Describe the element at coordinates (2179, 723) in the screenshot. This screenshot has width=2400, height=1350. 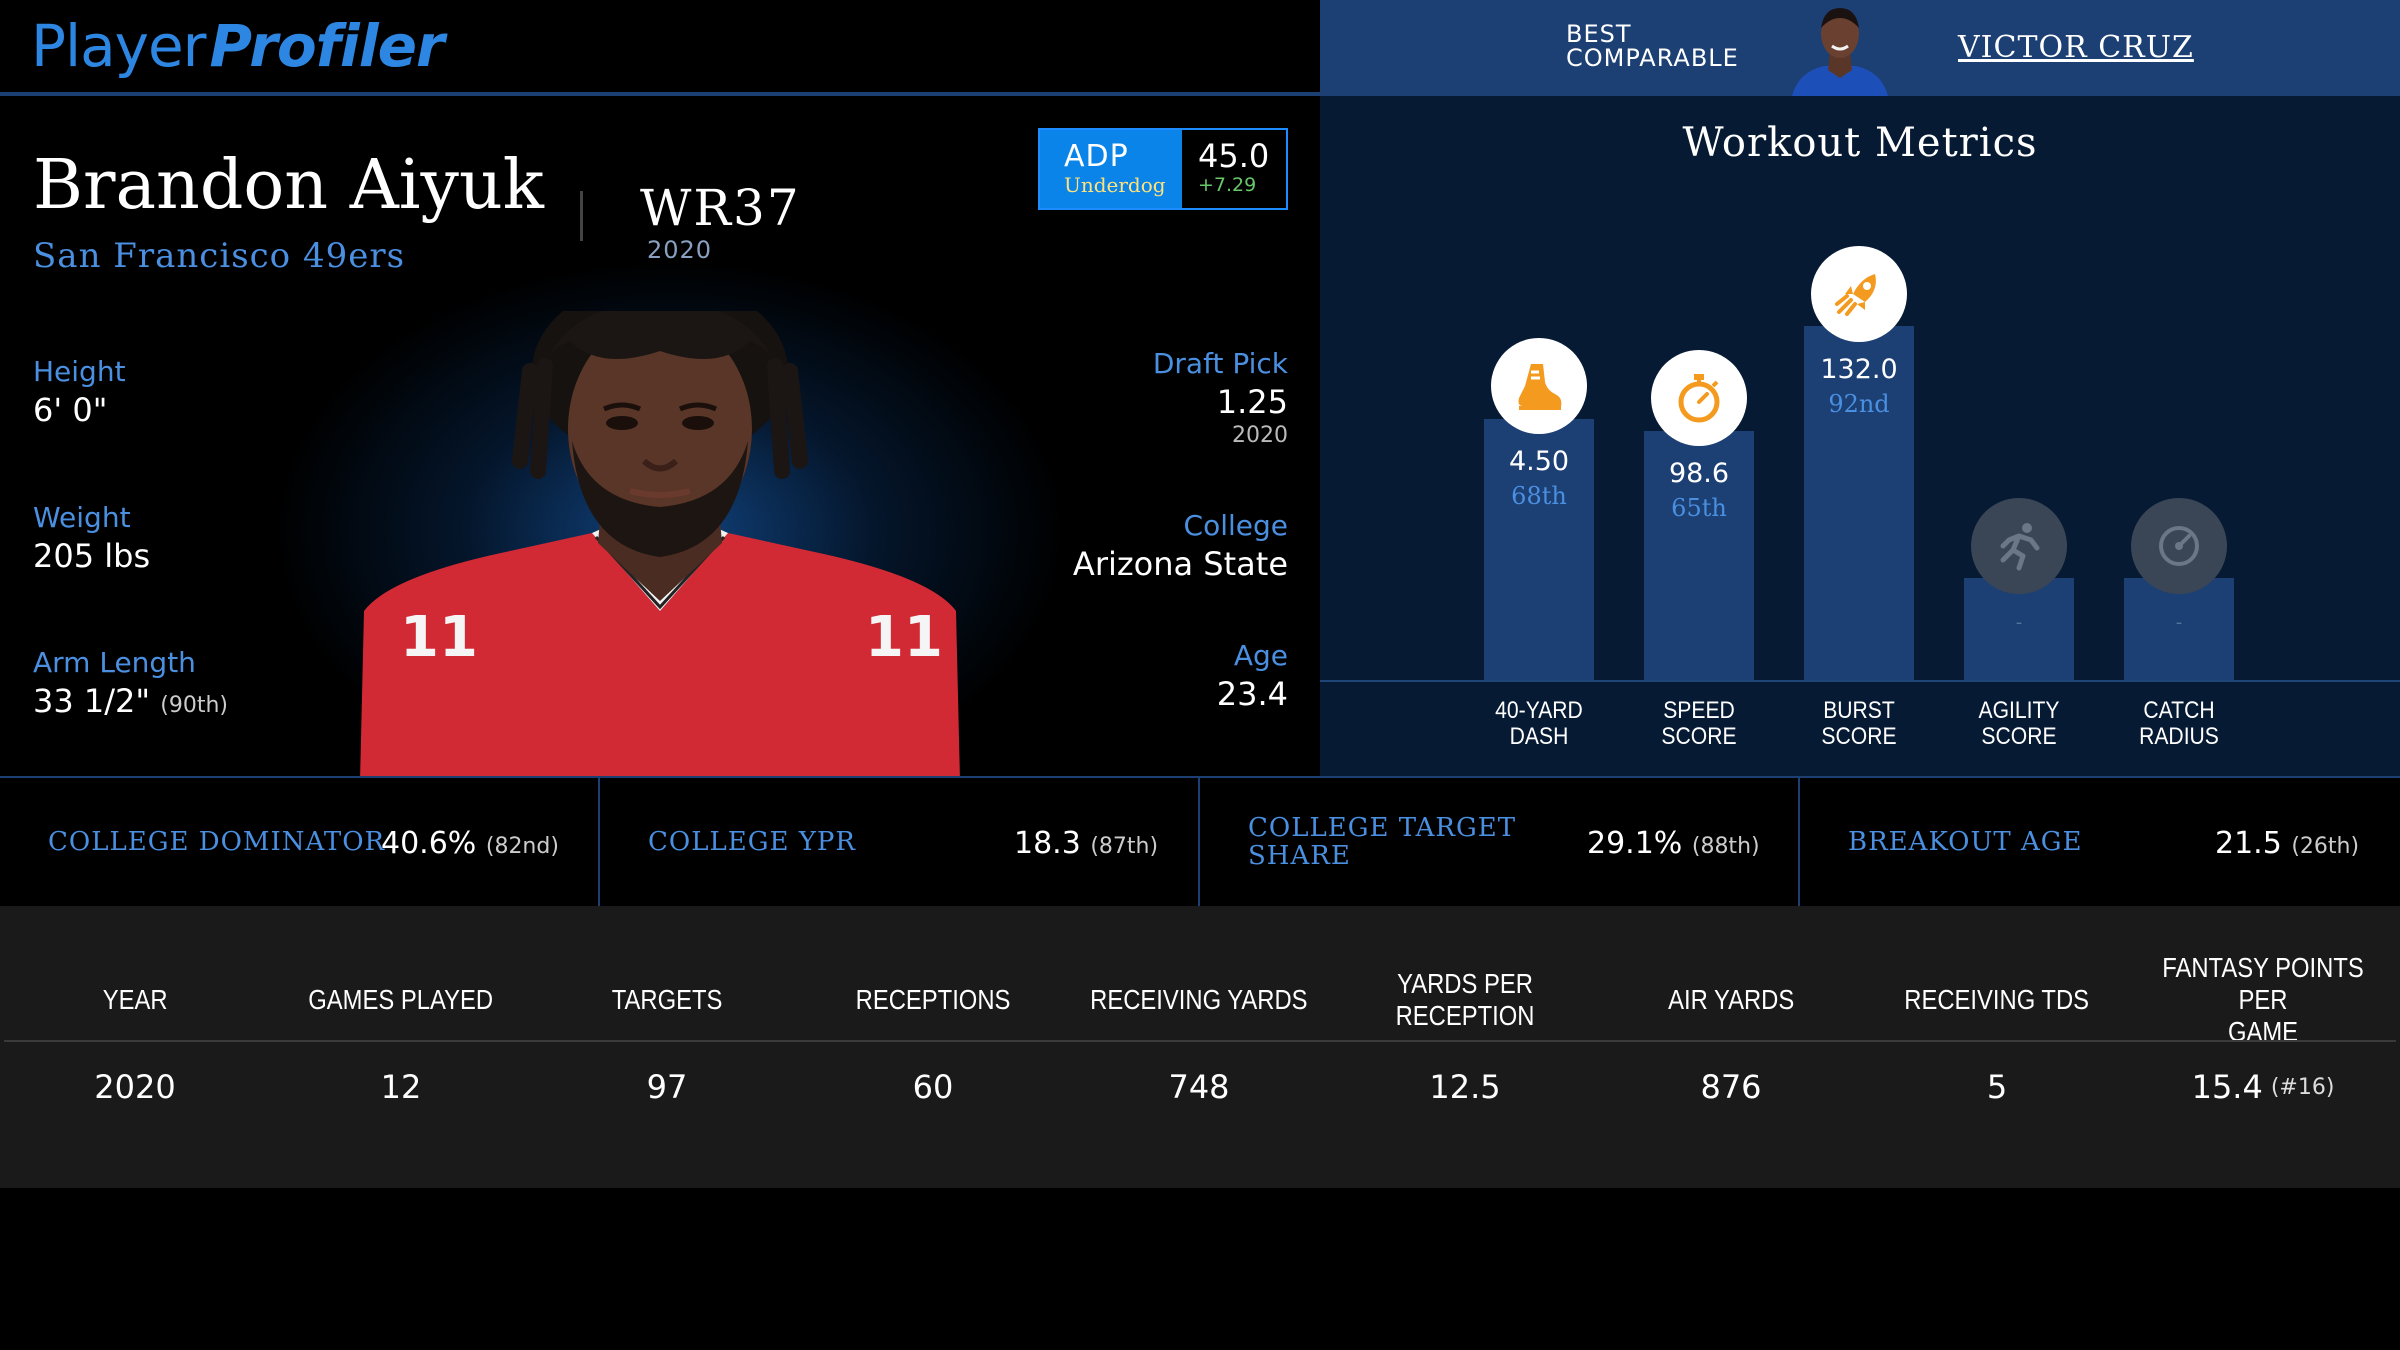
I see `workout-label-catch-radius: CATCH RADIUS` at that location.